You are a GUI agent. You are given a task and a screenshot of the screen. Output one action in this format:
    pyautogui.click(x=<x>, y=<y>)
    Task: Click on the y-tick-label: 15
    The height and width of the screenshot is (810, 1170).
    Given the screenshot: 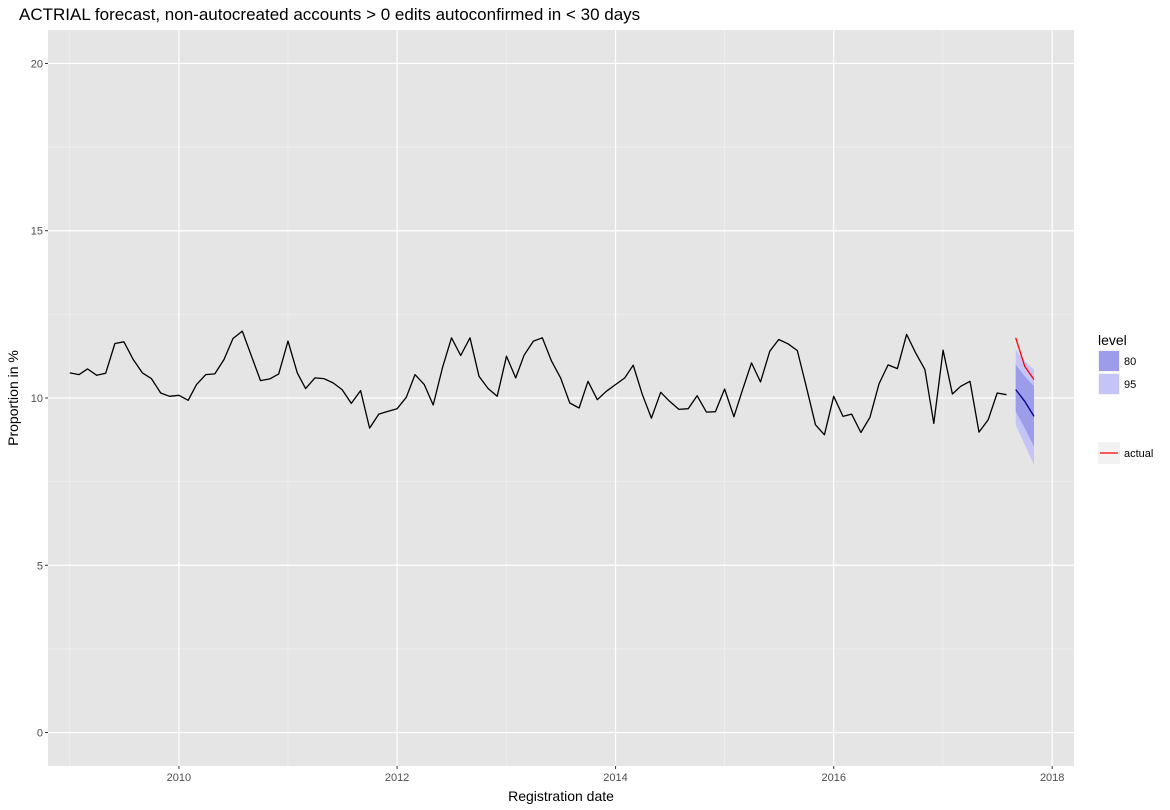 What is the action you would take?
    pyautogui.click(x=37, y=232)
    